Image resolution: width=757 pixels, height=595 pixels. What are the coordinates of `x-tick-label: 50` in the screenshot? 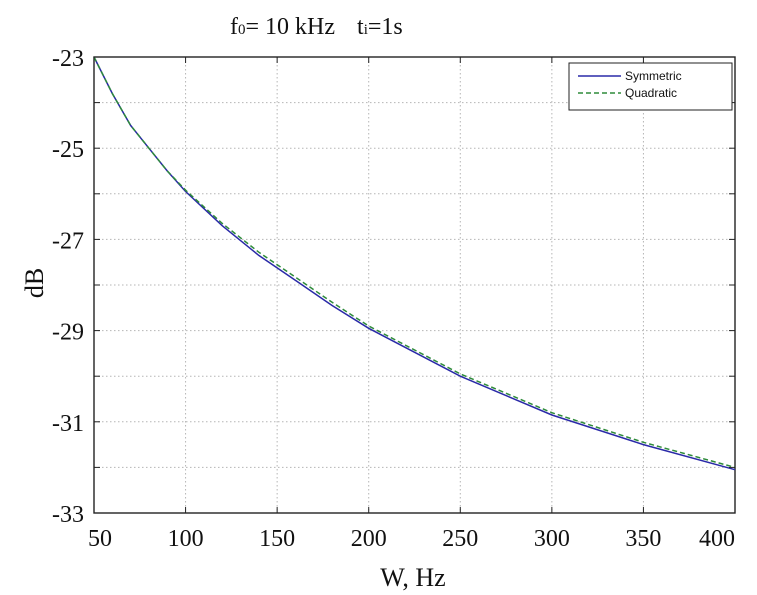 It's located at (100, 539).